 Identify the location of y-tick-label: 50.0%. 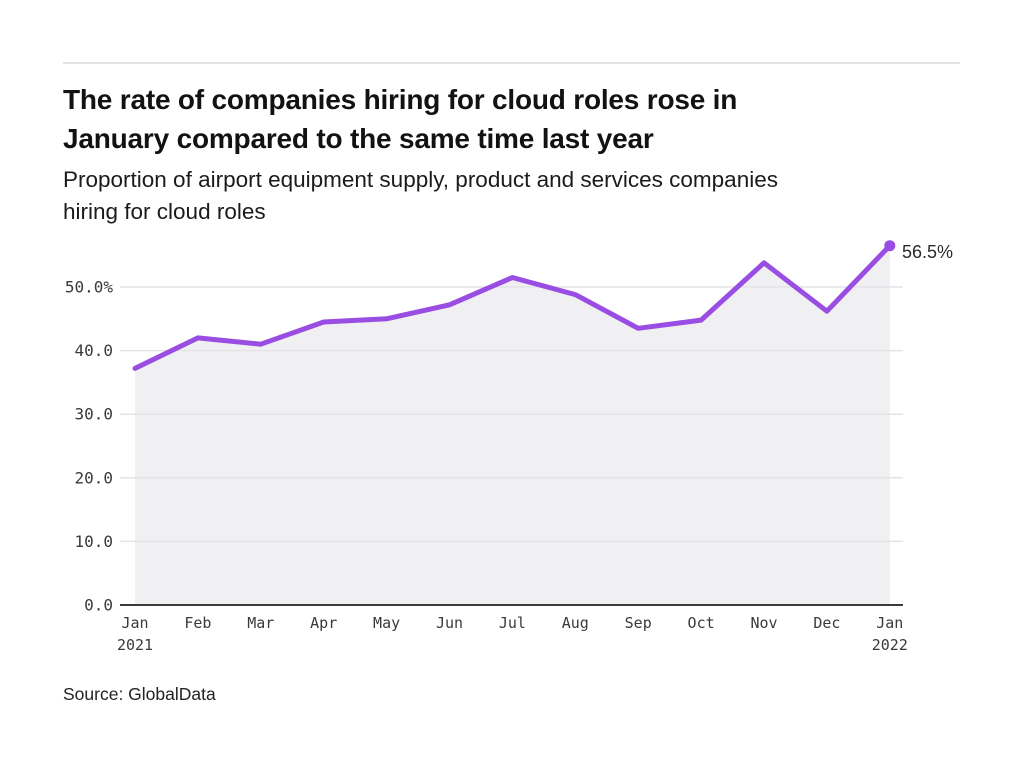
(89, 287).